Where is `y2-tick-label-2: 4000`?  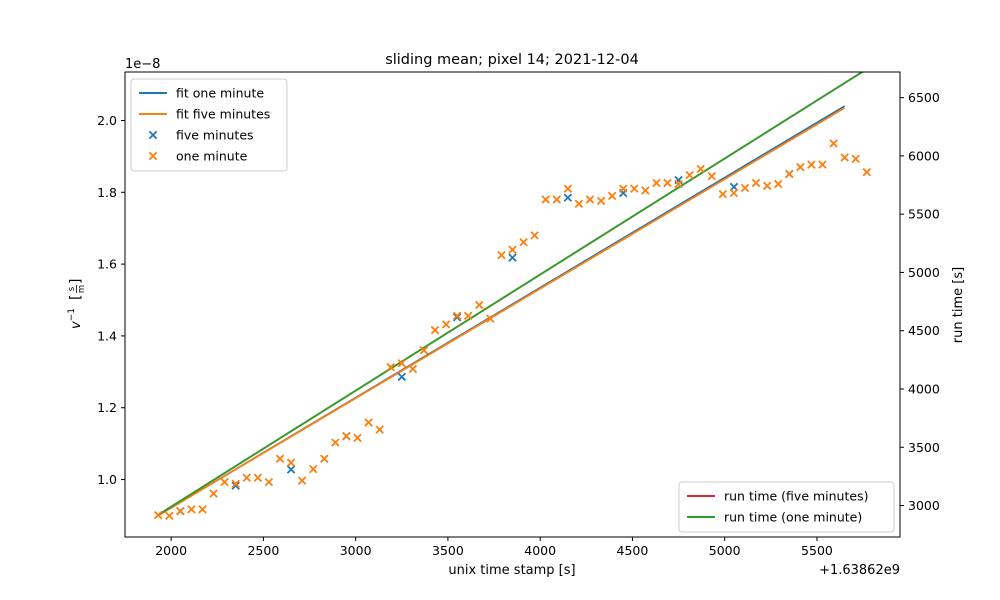
y2-tick-label-2: 4000 is located at coordinates (924, 388).